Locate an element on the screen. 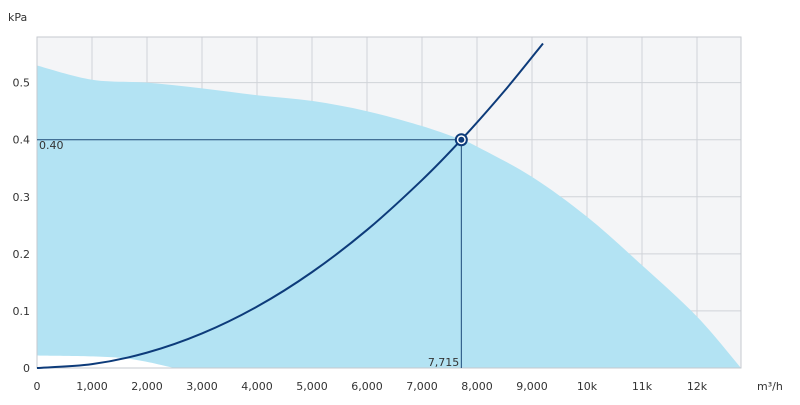  operating-point-marker-dot is located at coordinates (461, 139).